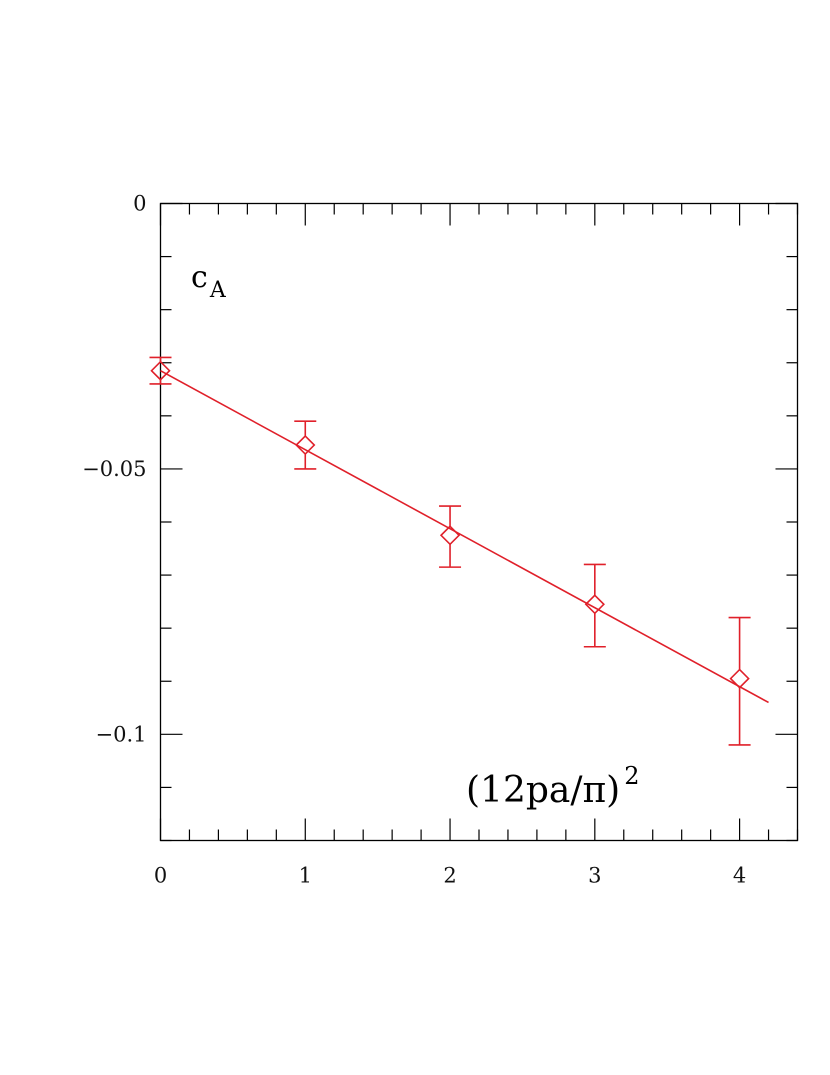 The height and width of the screenshot is (1075, 830). I want to click on x-tick-label: 3, so click(594, 876).